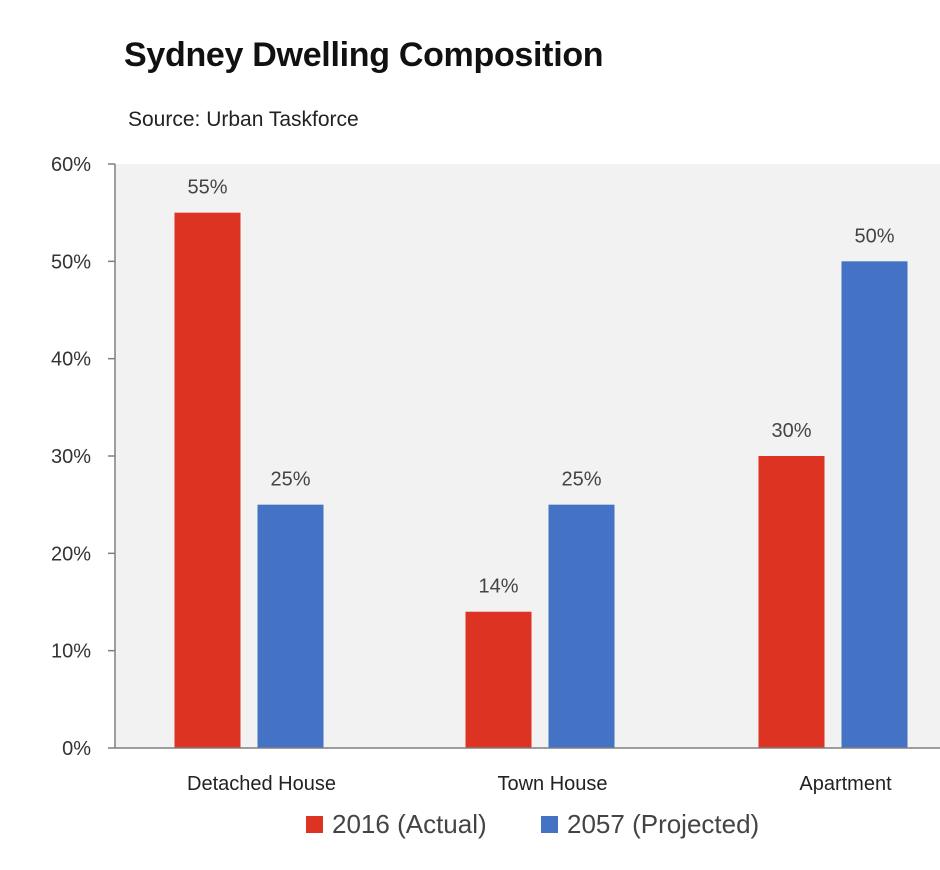 Image resolution: width=940 pixels, height=870 pixels. Describe the element at coordinates (71, 554) in the screenshot. I see `y-tick-label: 20%` at that location.